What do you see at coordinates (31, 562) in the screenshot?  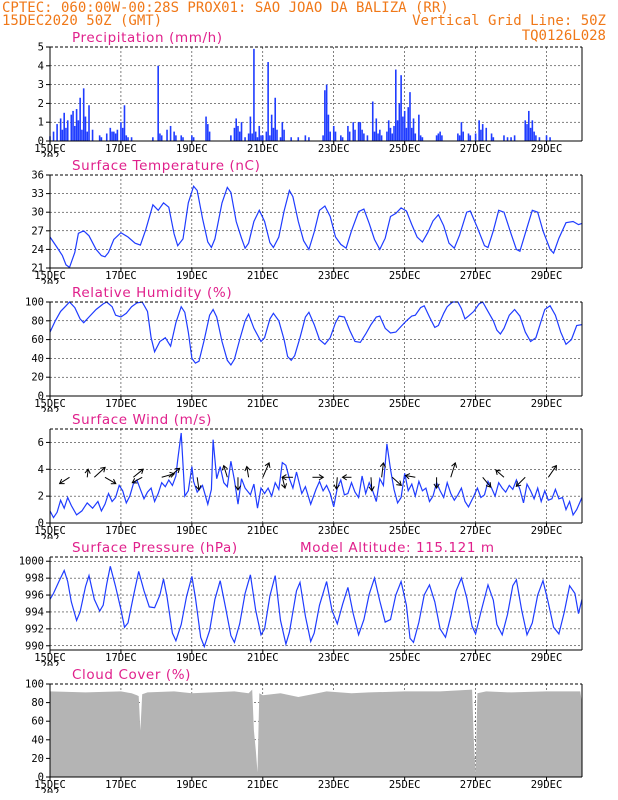 I see `y-tick-label: 1000` at bounding box center [31, 562].